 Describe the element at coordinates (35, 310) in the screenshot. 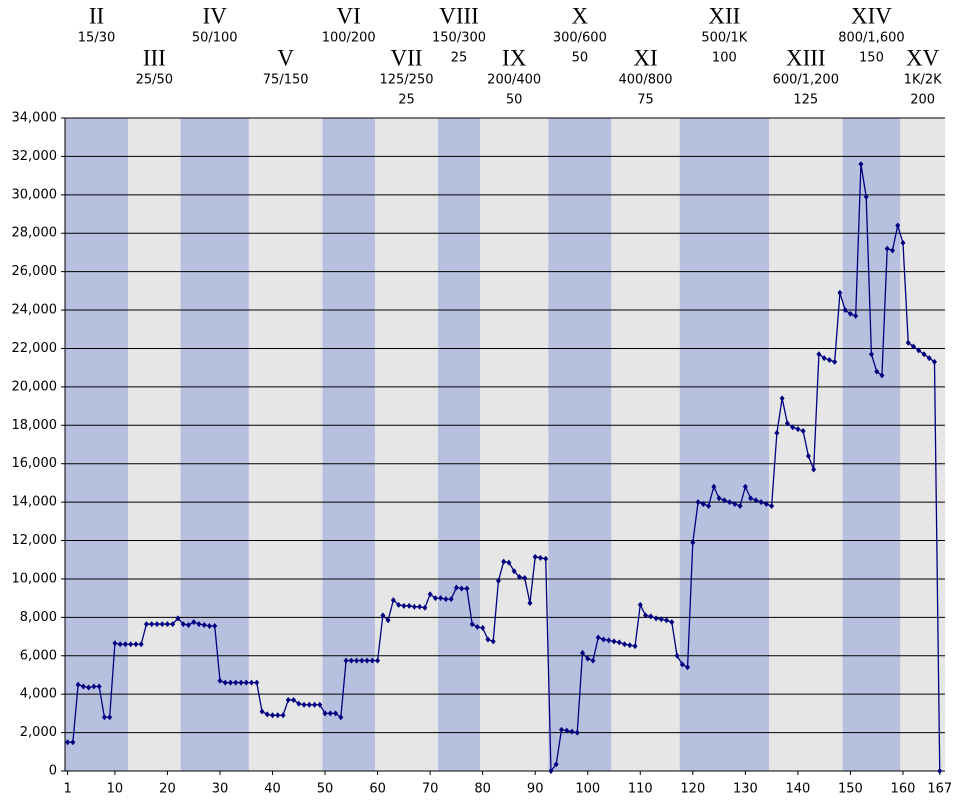

I see `y-tick-label: 24,000` at that location.